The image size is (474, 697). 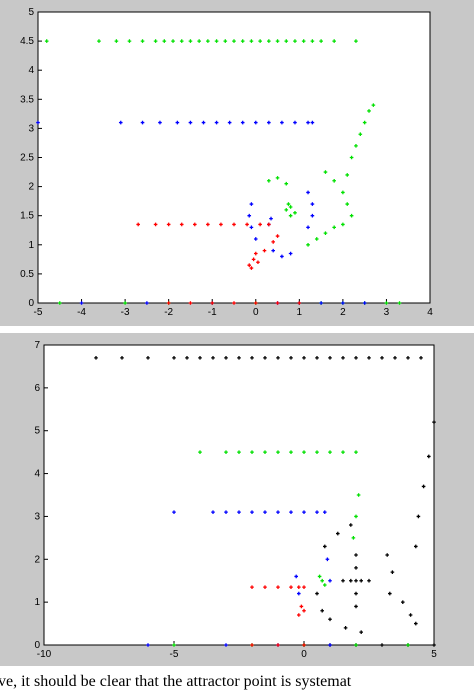 I want to click on x-tick-label: 1, so click(x=300, y=312).